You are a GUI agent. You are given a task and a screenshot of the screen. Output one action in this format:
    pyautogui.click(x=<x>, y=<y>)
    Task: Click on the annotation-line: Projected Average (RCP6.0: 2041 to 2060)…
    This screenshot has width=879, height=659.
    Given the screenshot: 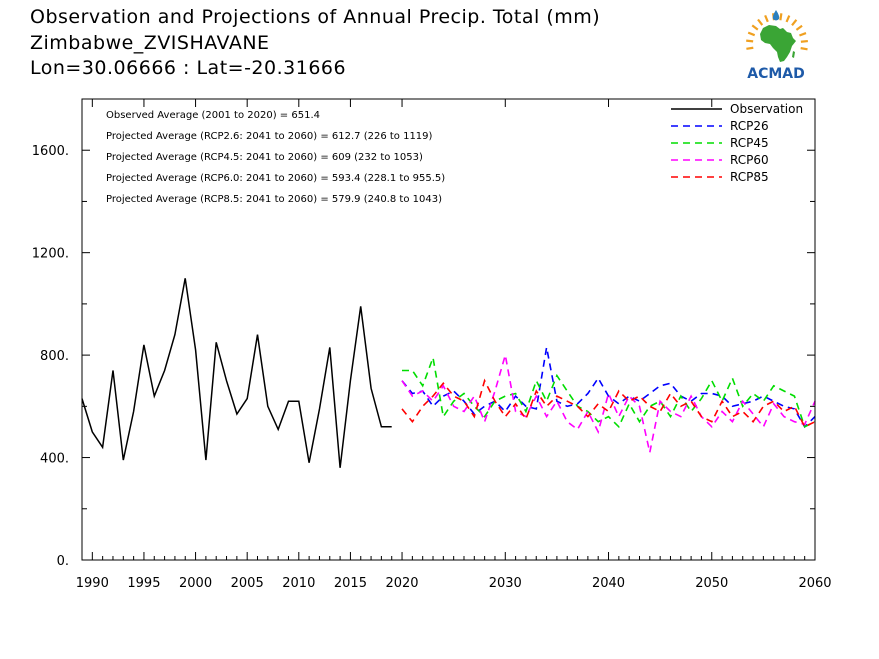 What is the action you would take?
    pyautogui.click(x=275, y=178)
    